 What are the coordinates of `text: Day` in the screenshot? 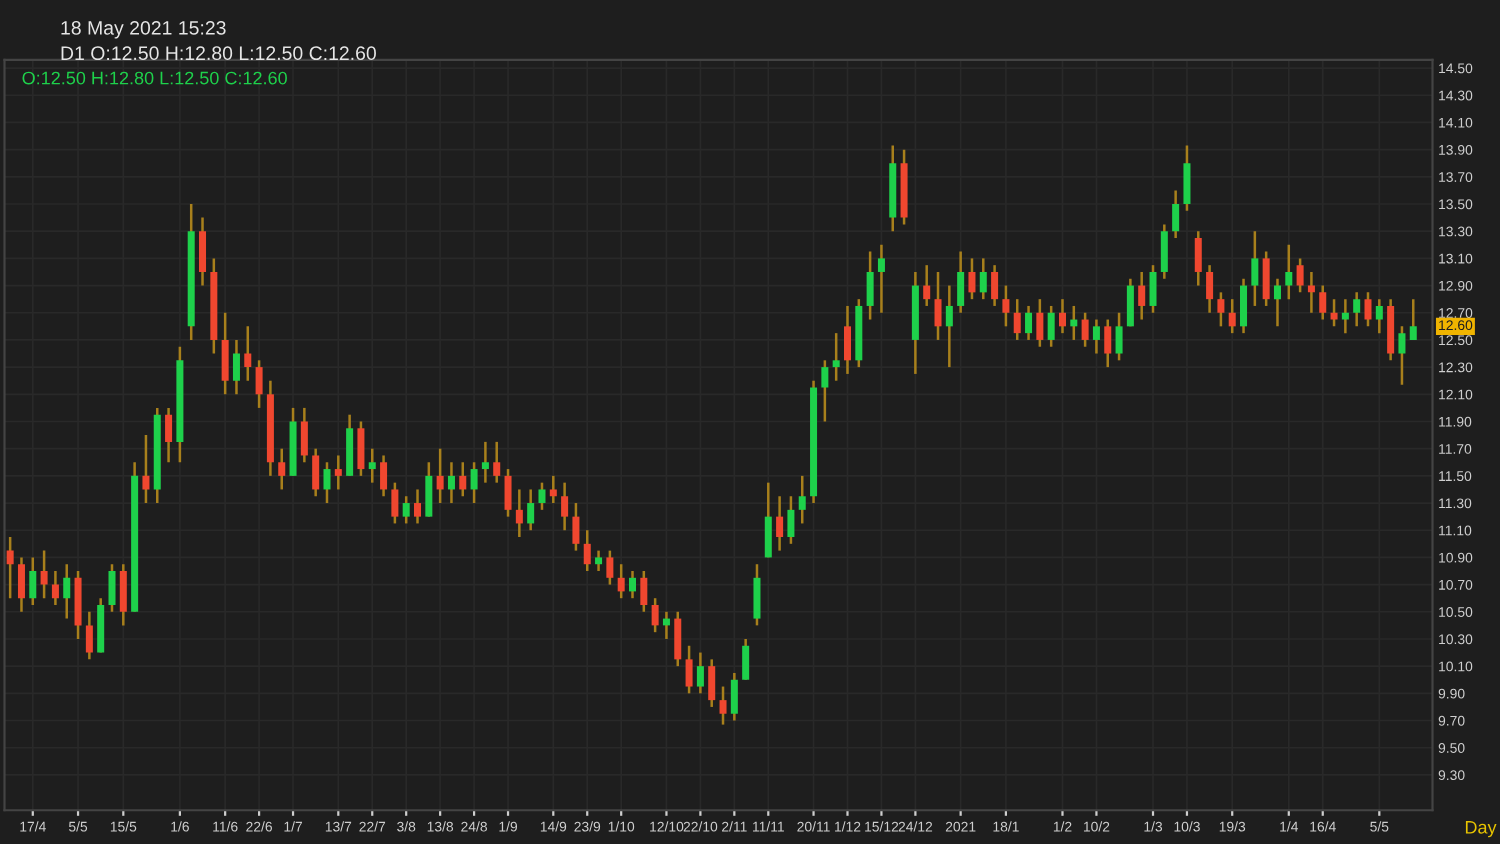 It's located at (1481, 829).